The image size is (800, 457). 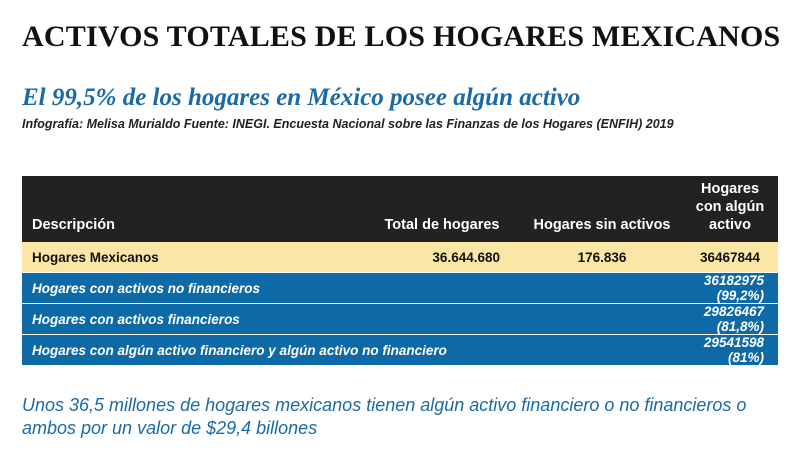 I want to click on cell-valor: 29826467 (81,8%), so click(x=730, y=319).